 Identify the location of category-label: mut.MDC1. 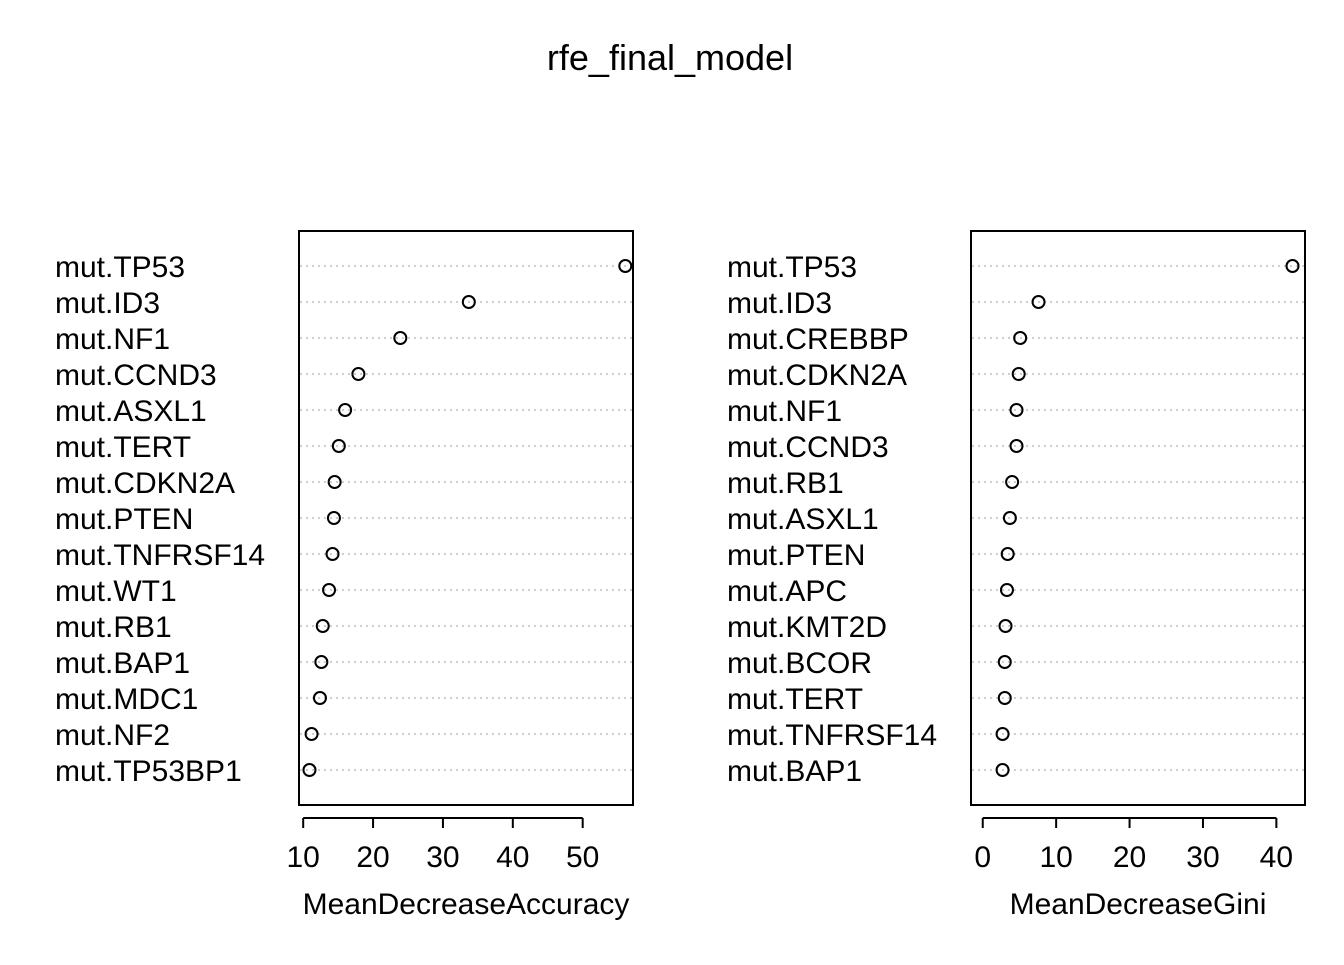
(126, 699).